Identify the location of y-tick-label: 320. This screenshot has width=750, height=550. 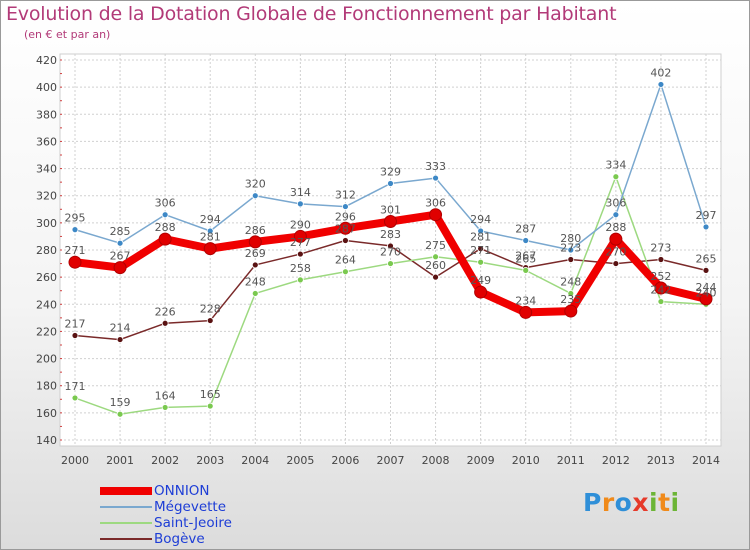
(46, 196).